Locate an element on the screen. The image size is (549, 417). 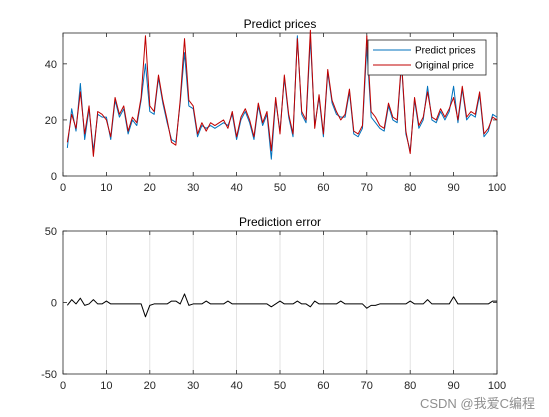
predict-prices-y-tick-label: 0 is located at coordinates (54, 177).